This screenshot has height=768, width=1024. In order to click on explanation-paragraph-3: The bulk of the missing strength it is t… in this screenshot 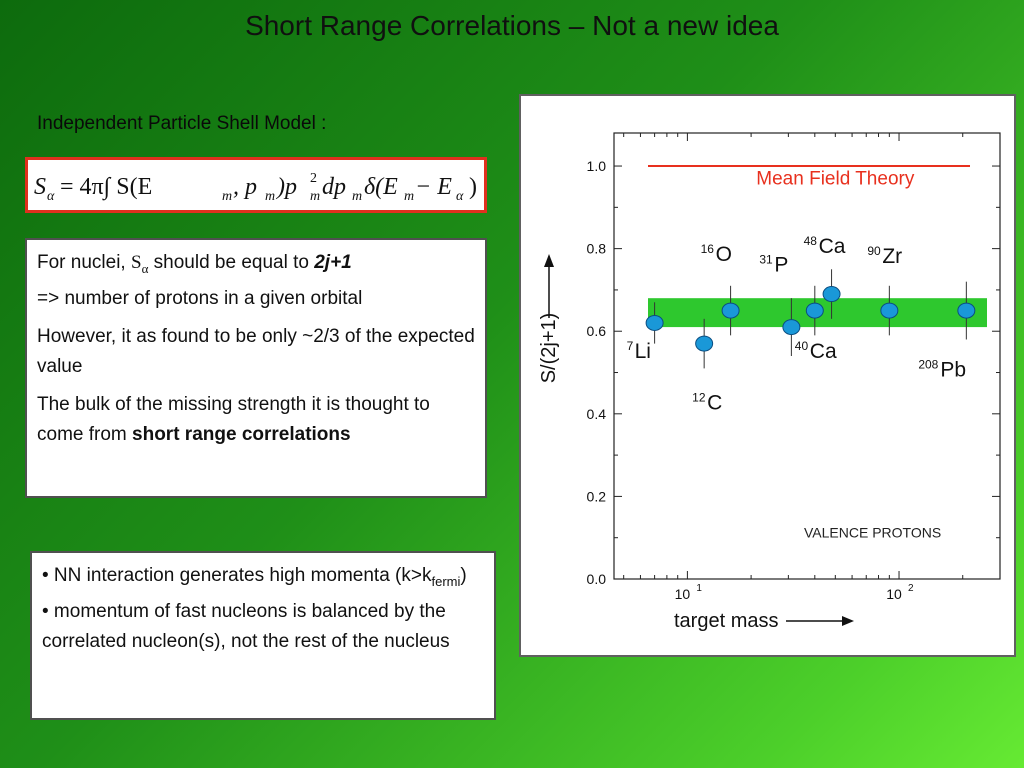, I will do `click(256, 420)`.